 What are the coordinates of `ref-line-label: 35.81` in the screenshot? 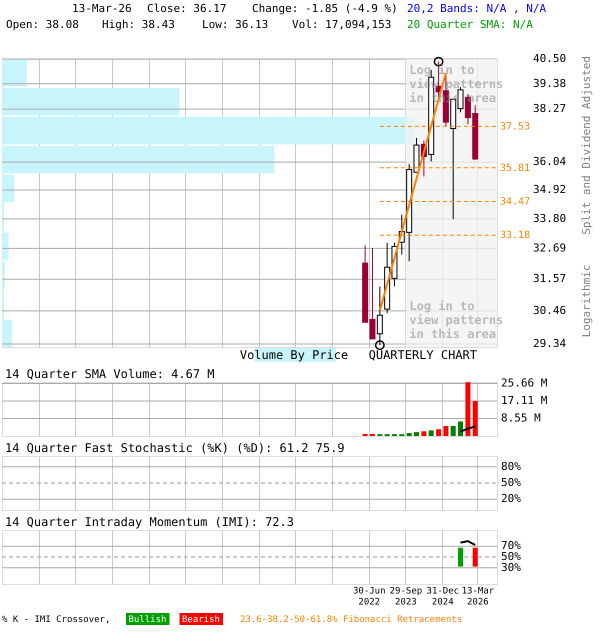 It's located at (515, 168).